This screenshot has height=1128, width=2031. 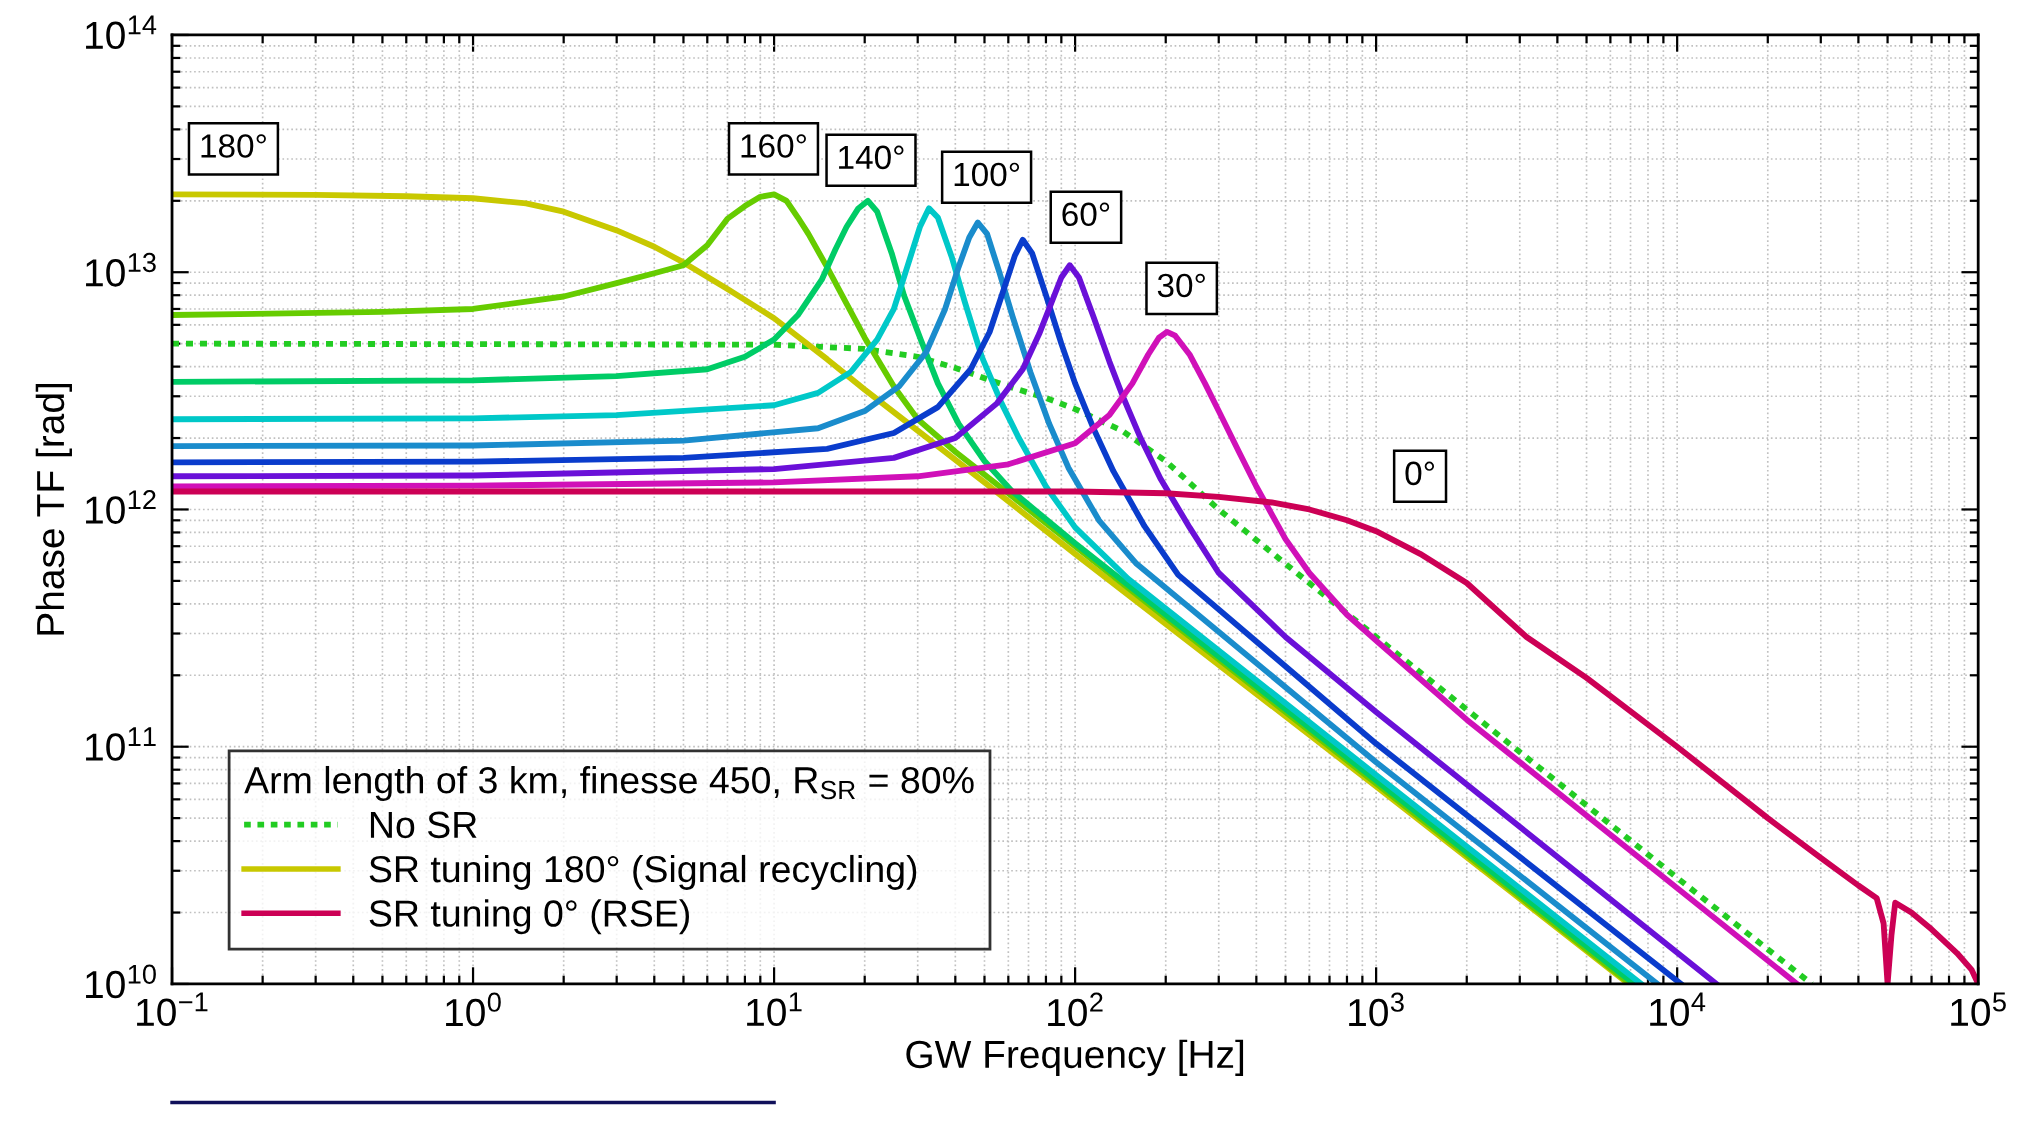 I want to click on annotation: 100°, so click(x=987, y=174).